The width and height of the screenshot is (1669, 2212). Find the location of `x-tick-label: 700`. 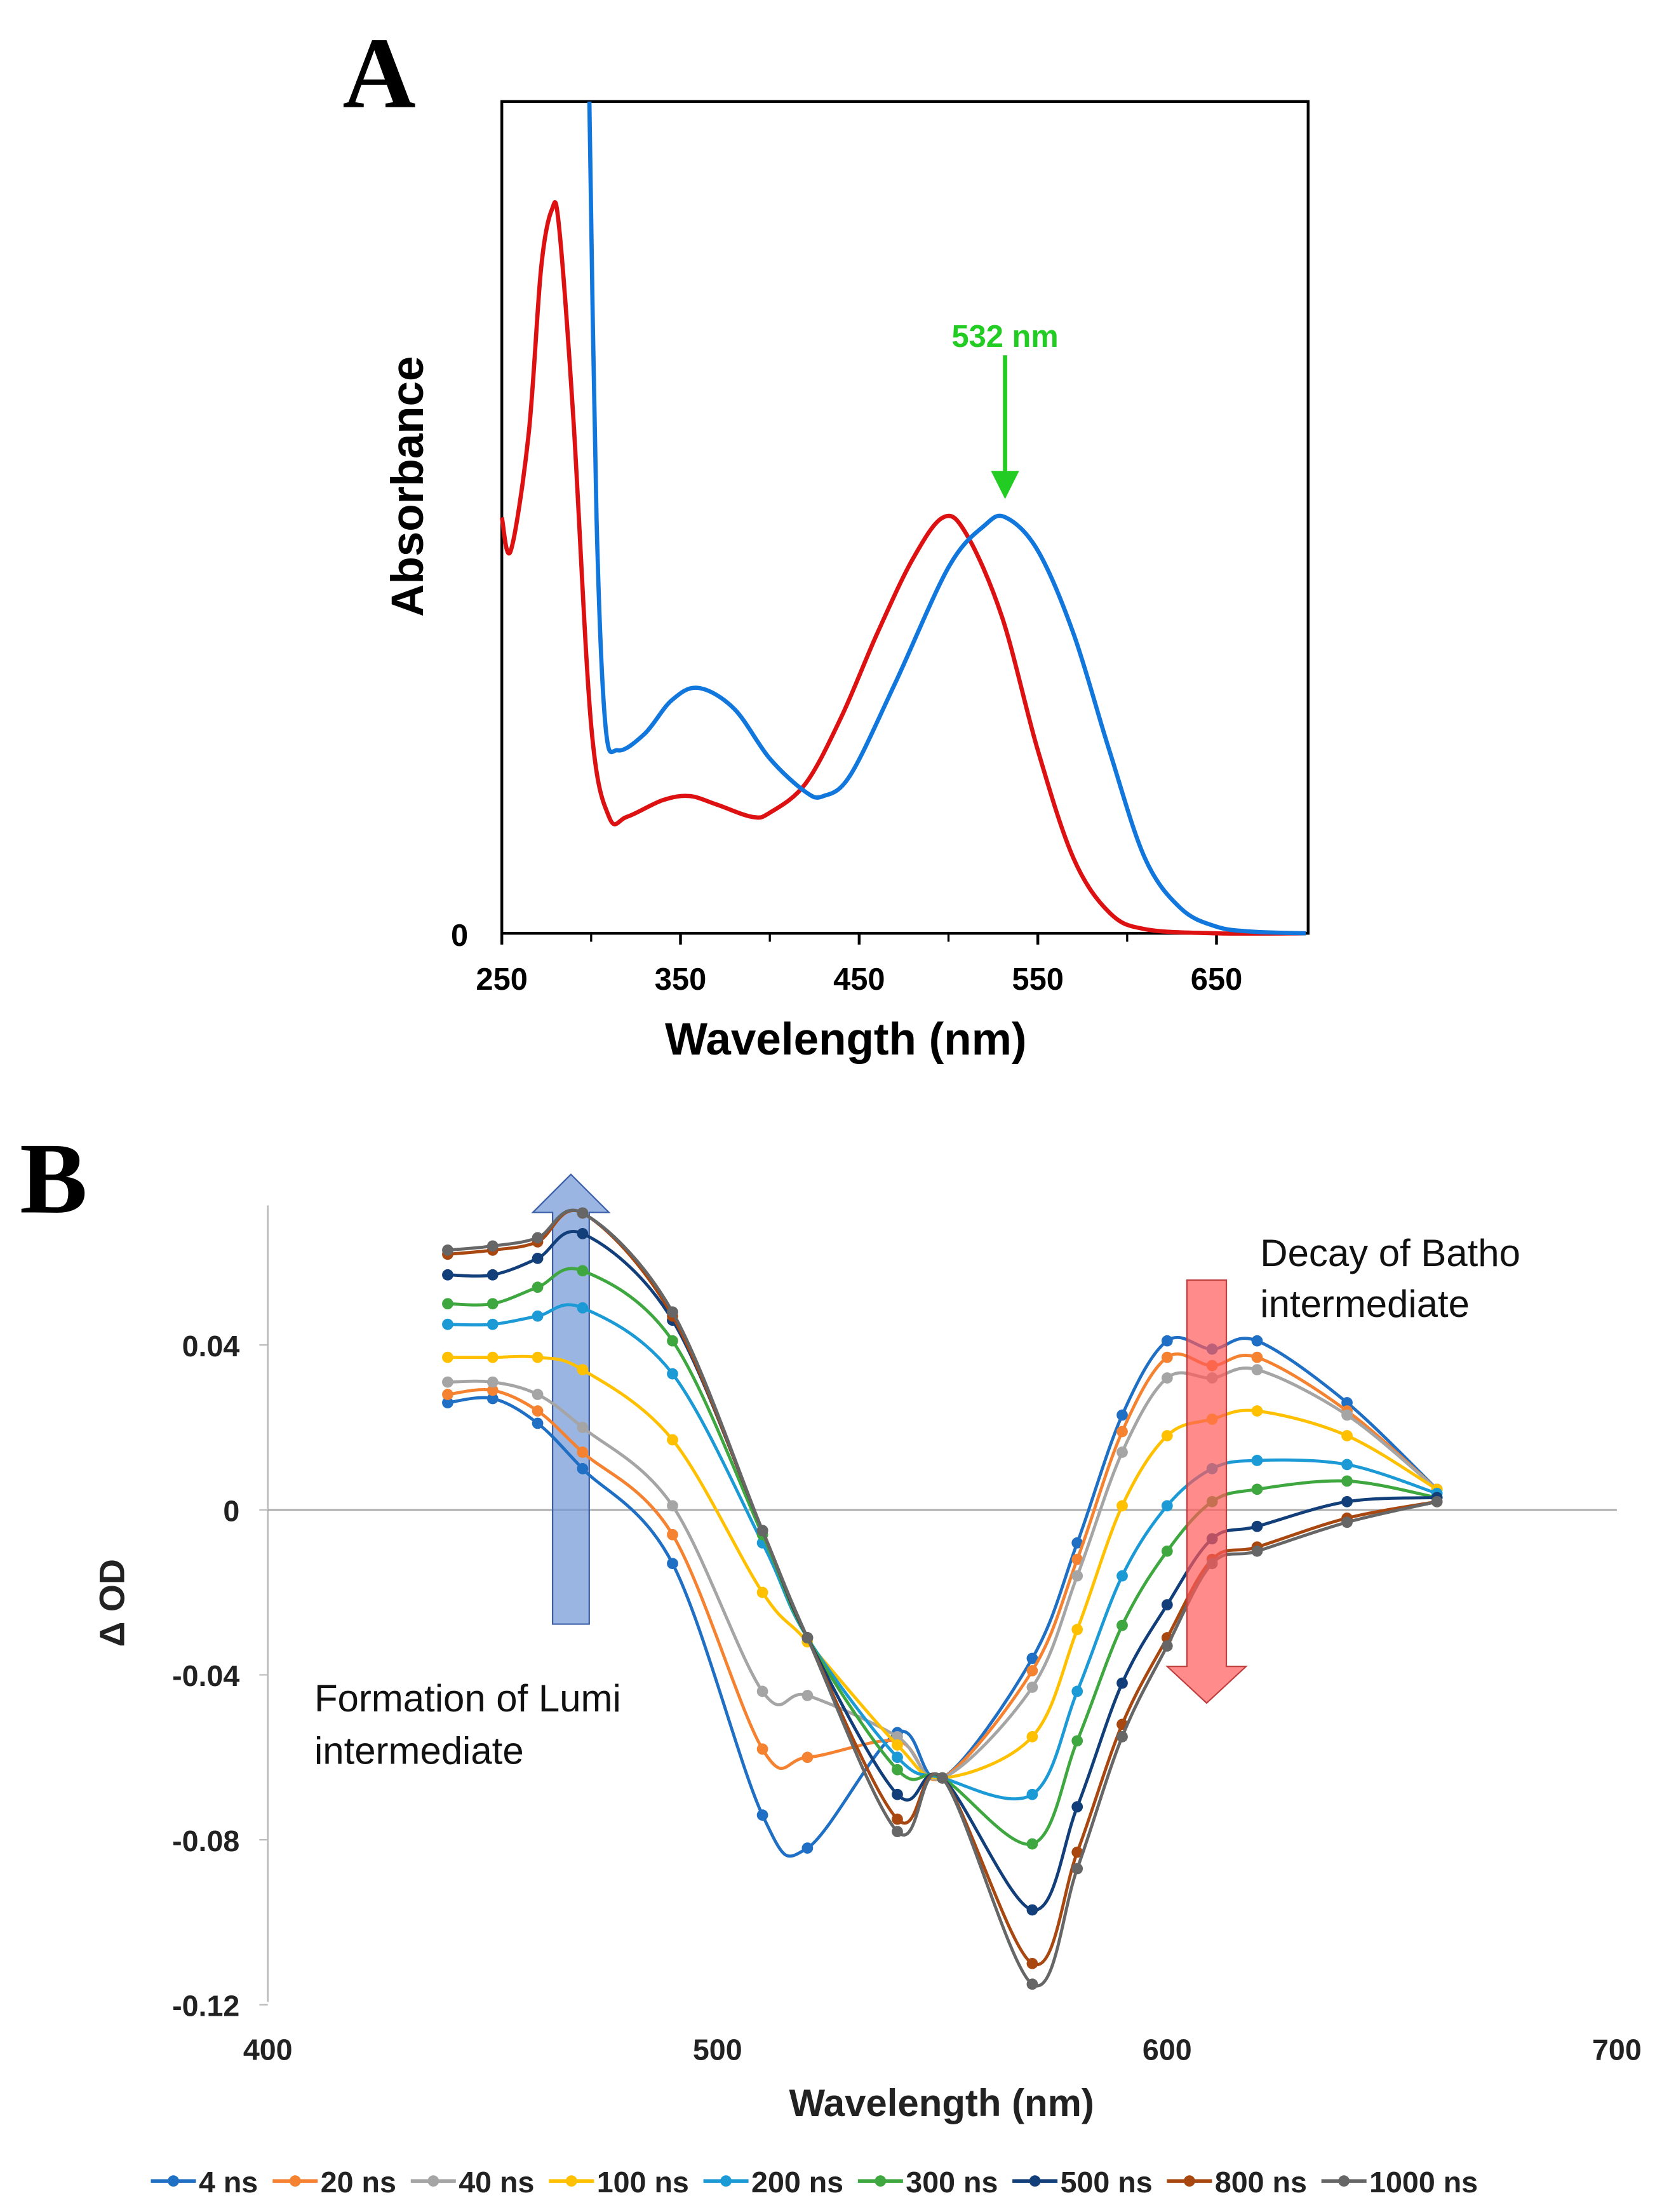

x-tick-label: 700 is located at coordinates (1617, 2049).